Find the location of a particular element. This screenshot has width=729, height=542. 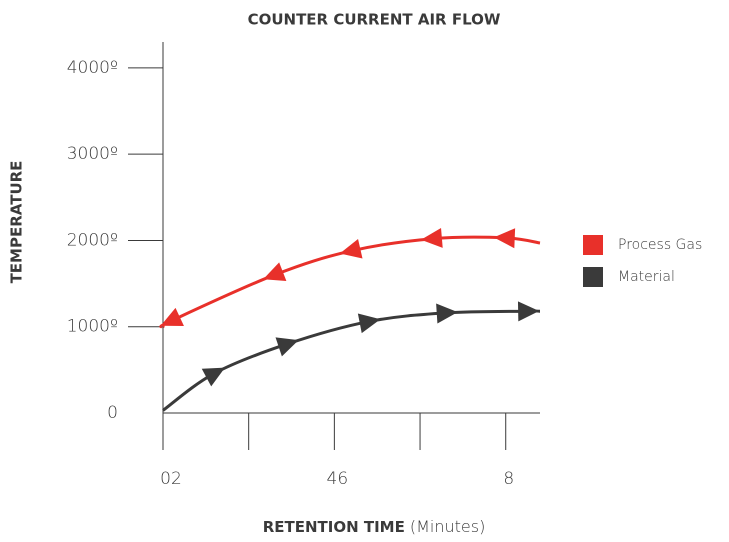

x-tick-label: 46 is located at coordinates (338, 479).